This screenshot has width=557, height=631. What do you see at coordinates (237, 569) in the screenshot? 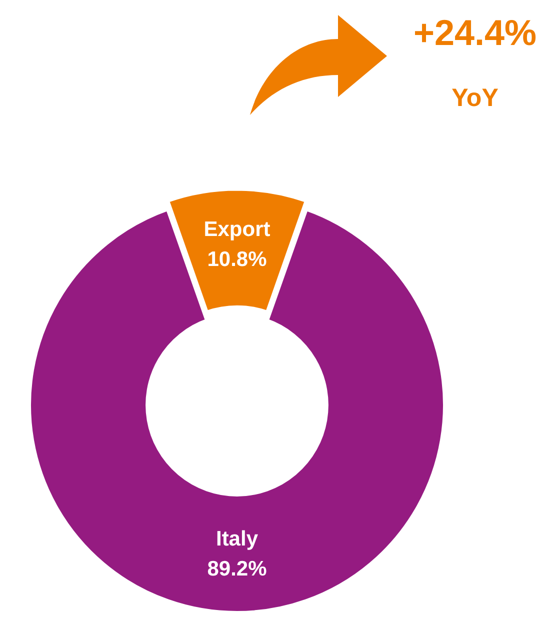
I see `data-label: 89.2%` at bounding box center [237, 569].